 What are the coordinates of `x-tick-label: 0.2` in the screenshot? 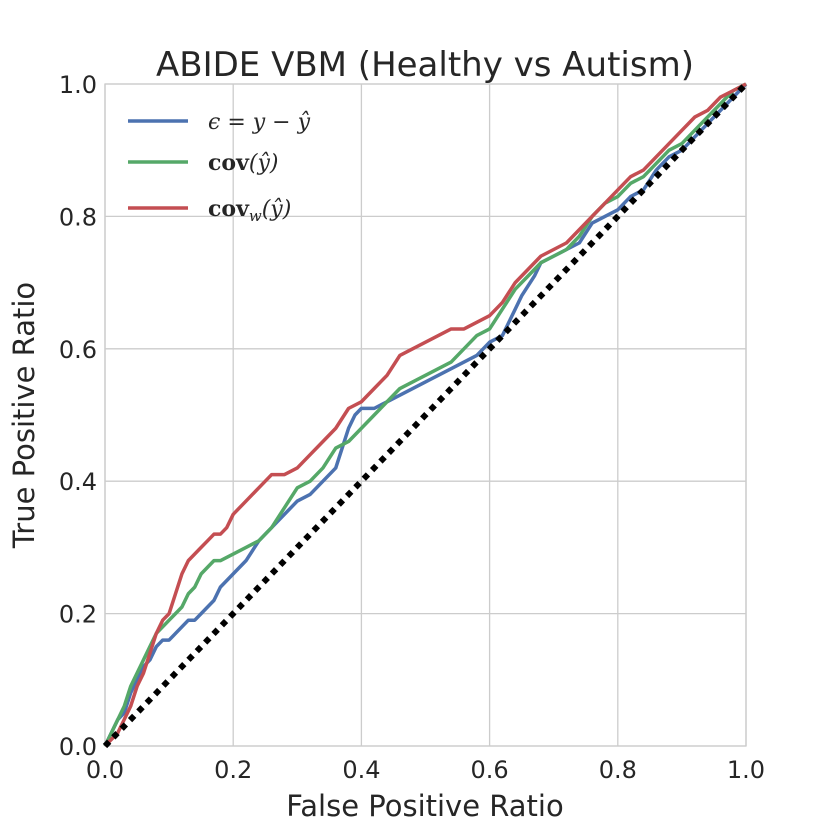 It's located at (233, 770).